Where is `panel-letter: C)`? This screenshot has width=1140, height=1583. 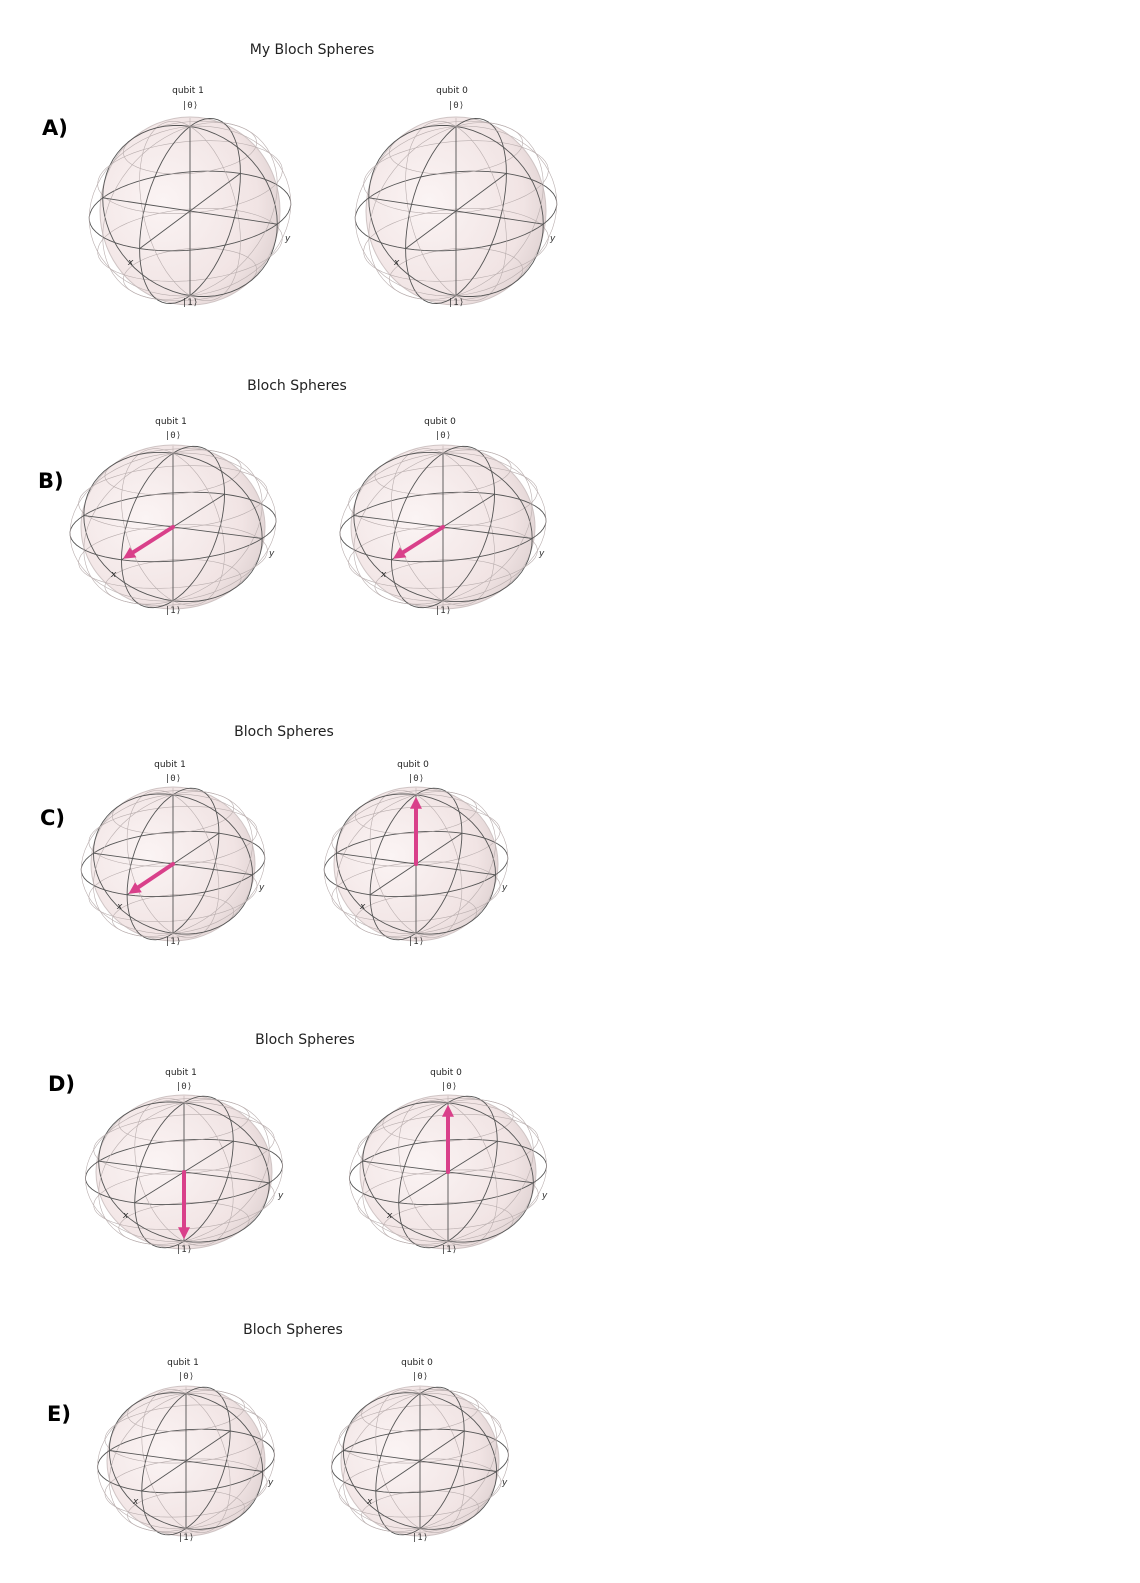 panel-letter: C) is located at coordinates (53, 818).